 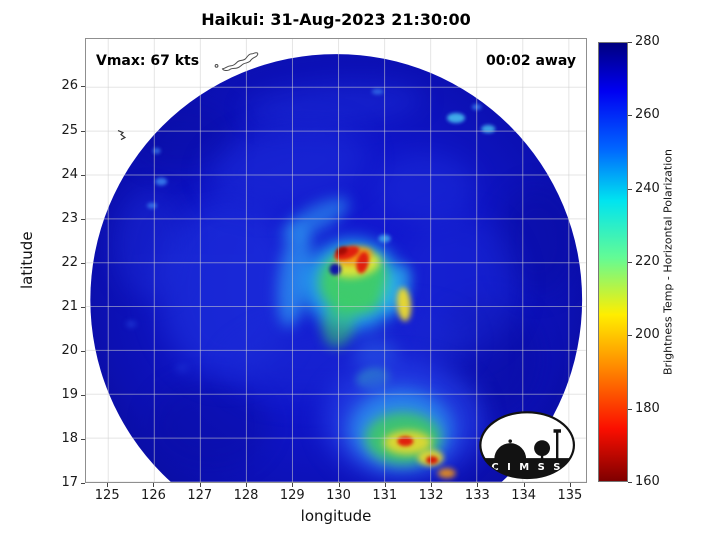 What do you see at coordinates (570, 495) in the screenshot?
I see `x-tick-label: 135` at bounding box center [570, 495].